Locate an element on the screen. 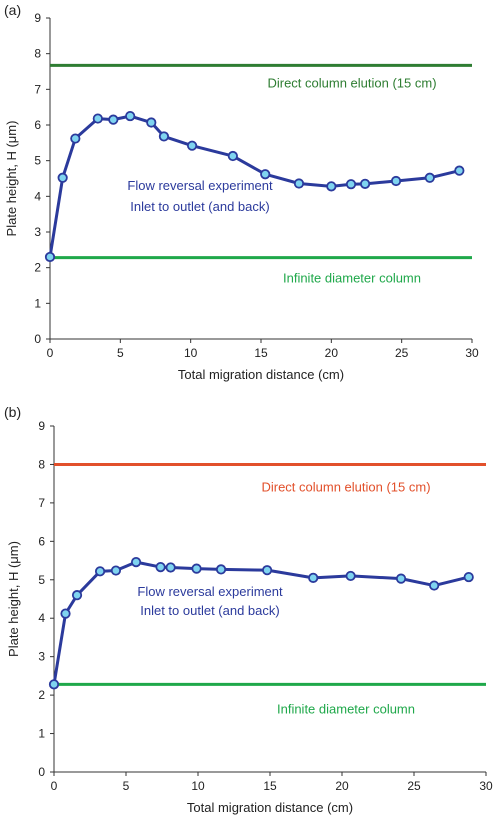  series-line is located at coordinates (261, 622).